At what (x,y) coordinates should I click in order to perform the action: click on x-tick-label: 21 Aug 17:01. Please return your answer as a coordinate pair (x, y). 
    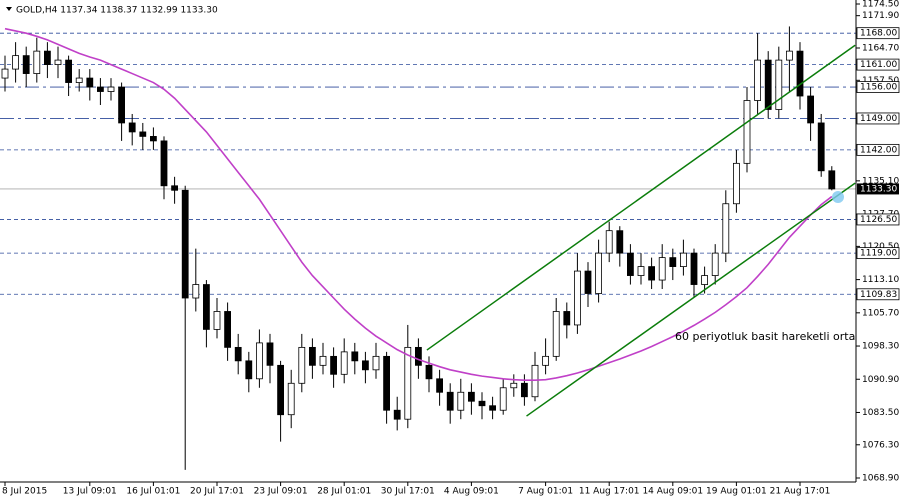
    Looking at the image, I should click on (800, 492).